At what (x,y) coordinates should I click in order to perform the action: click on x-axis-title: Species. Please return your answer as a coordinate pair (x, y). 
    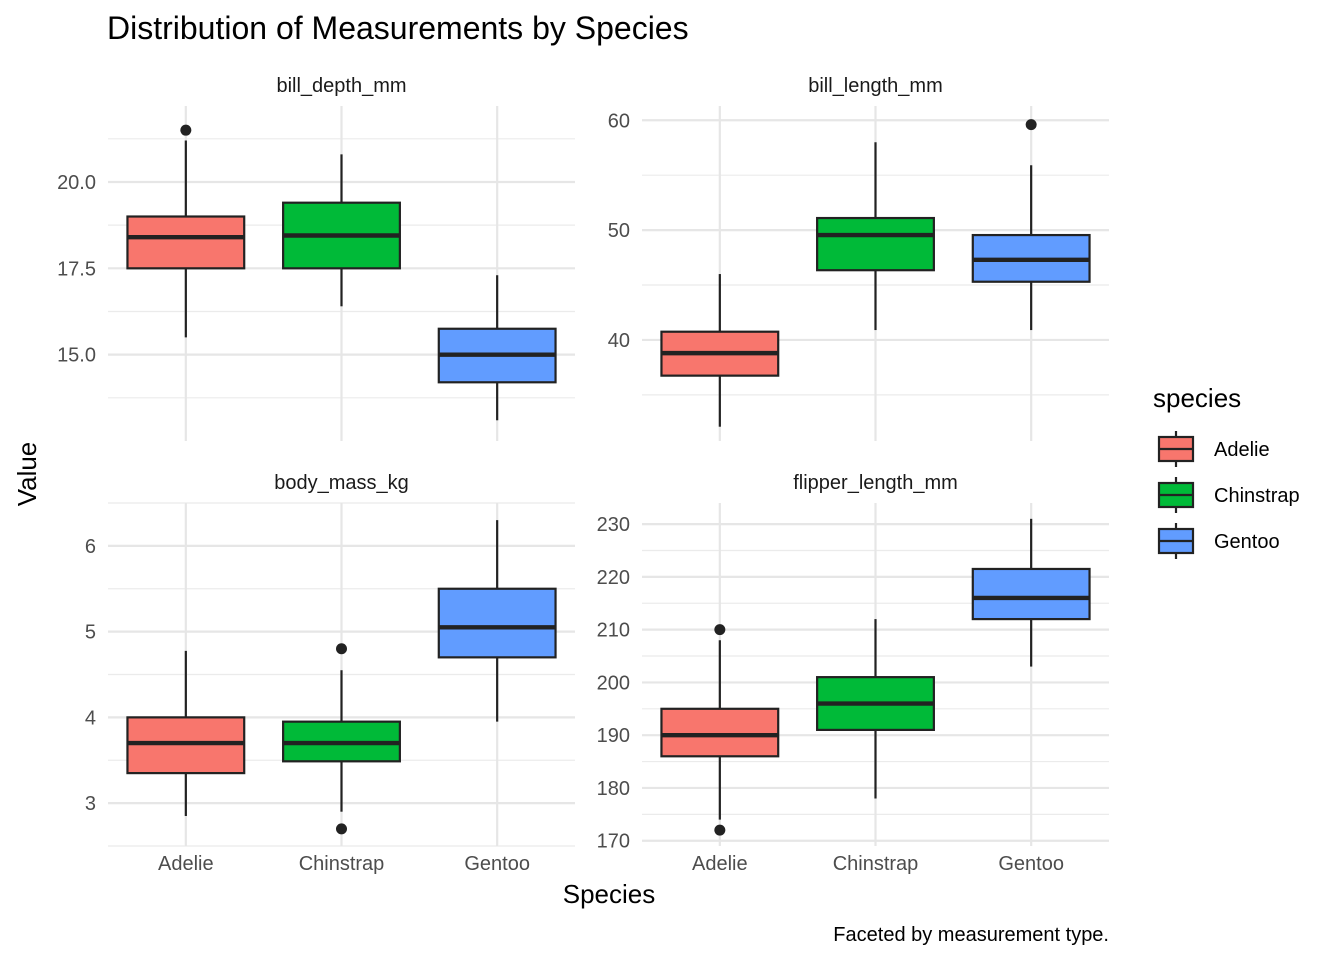
    Looking at the image, I should click on (609, 894).